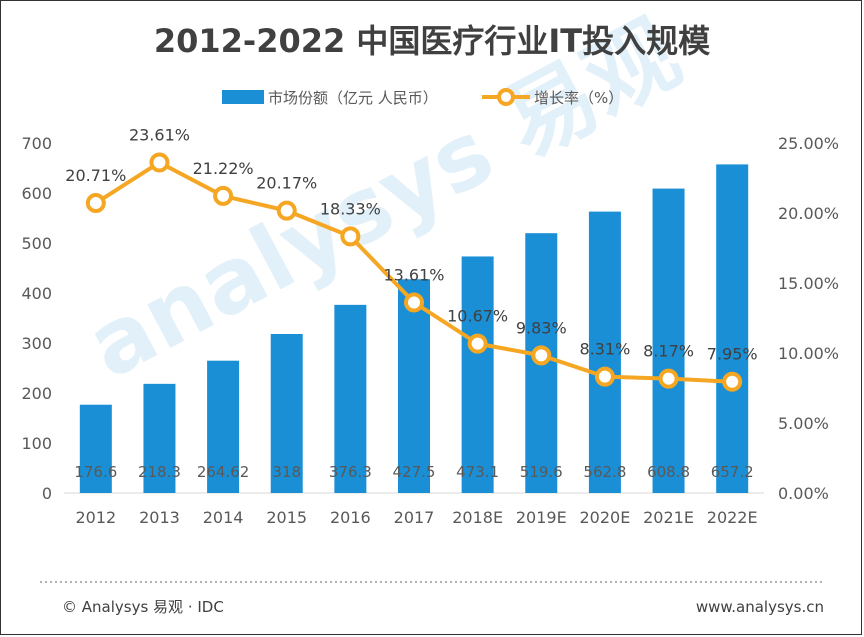 Image resolution: width=864 pixels, height=637 pixels. Describe the element at coordinates (668, 472) in the screenshot. I see `bar-value-label: 608.8` at that location.